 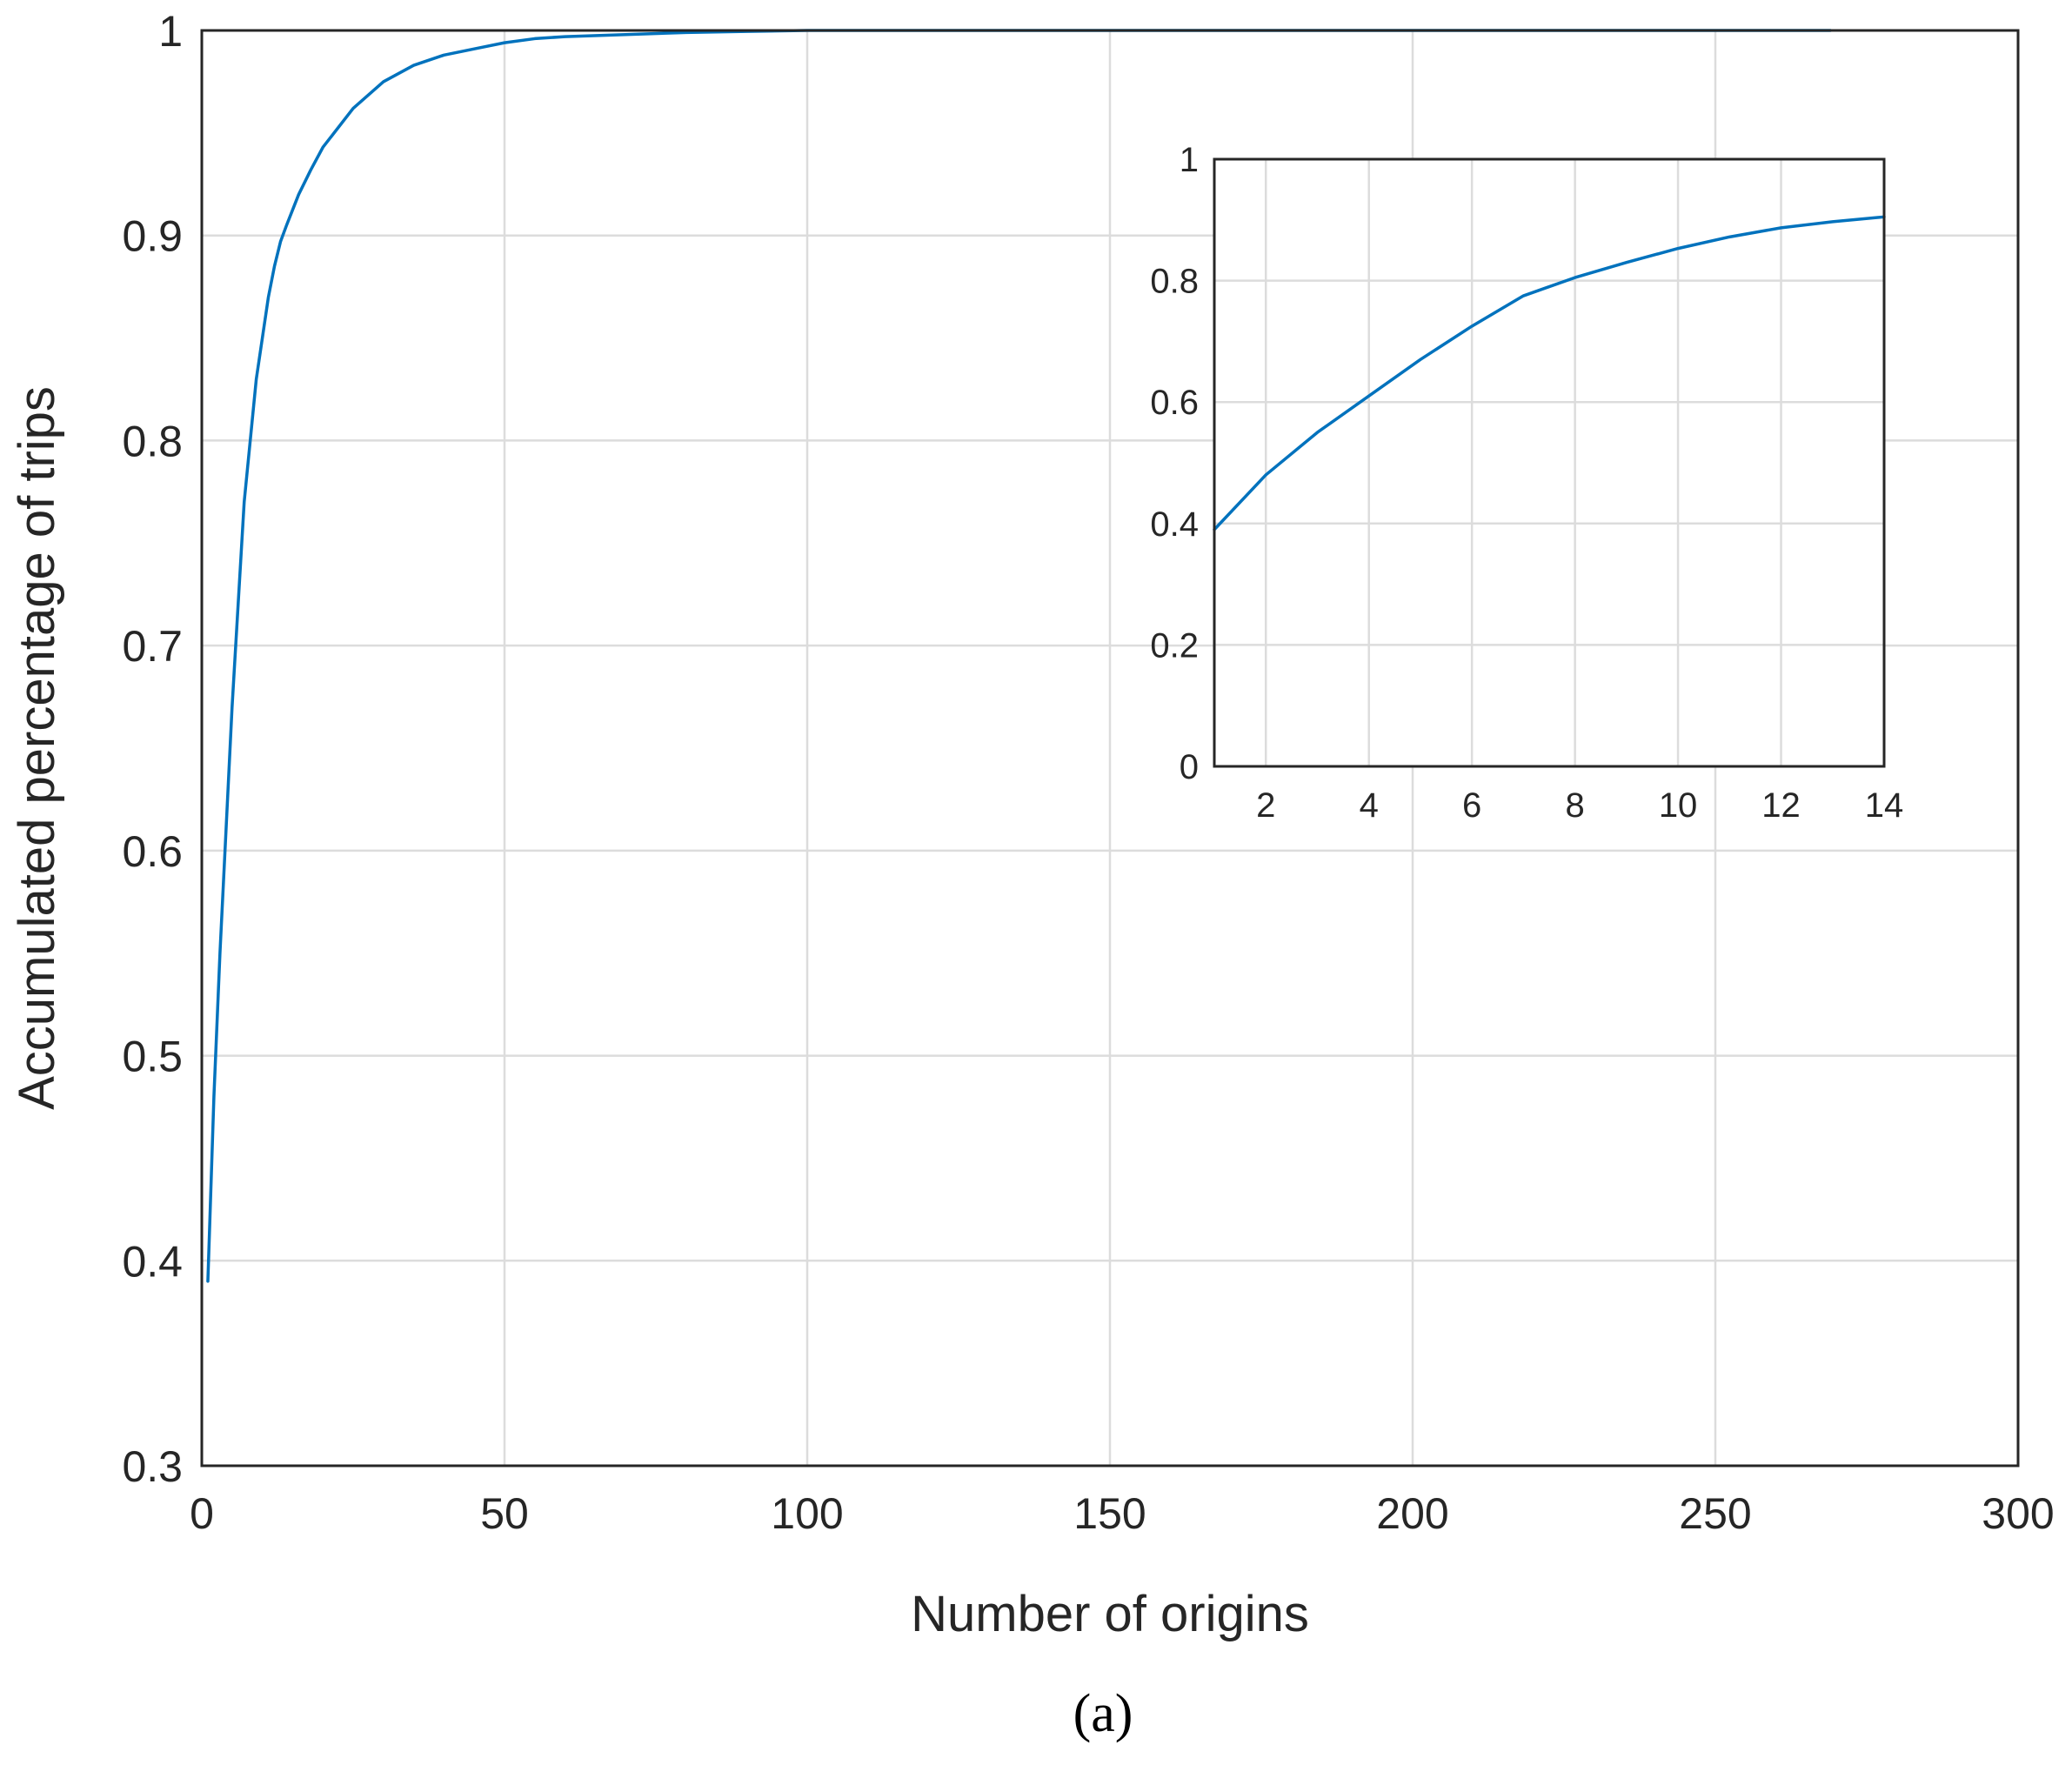 I want to click on main-x-tick-label: 300, so click(x=2018, y=1513).